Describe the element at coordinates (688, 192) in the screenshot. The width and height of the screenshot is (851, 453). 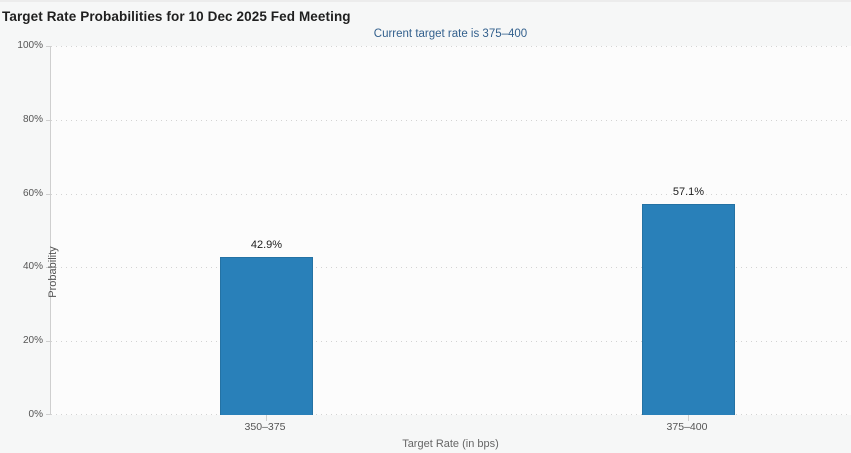
I see `bar-value-label: 57.1%` at that location.